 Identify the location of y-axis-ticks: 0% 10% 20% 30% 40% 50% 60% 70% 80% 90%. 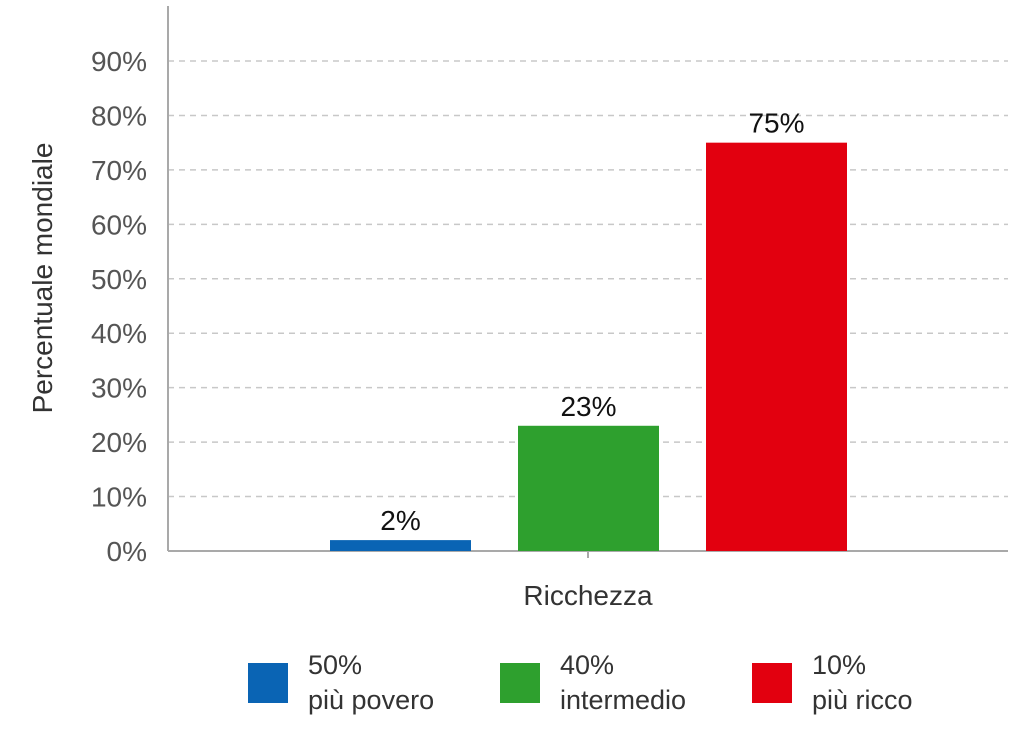
(119, 306).